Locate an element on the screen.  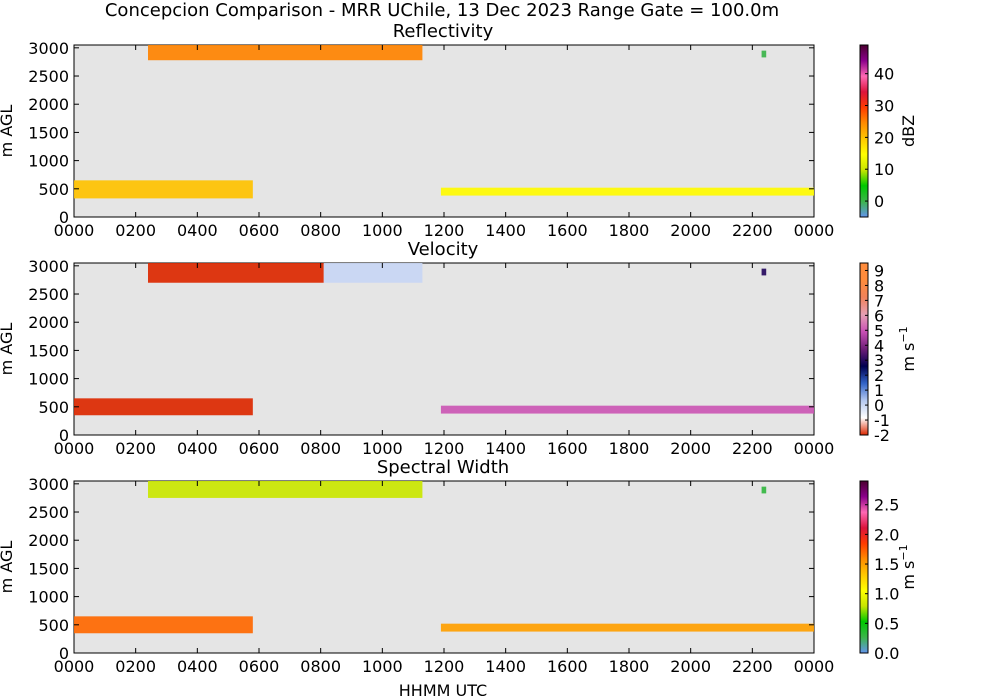
colorbar-tick-label: 2 is located at coordinates (879, 375).